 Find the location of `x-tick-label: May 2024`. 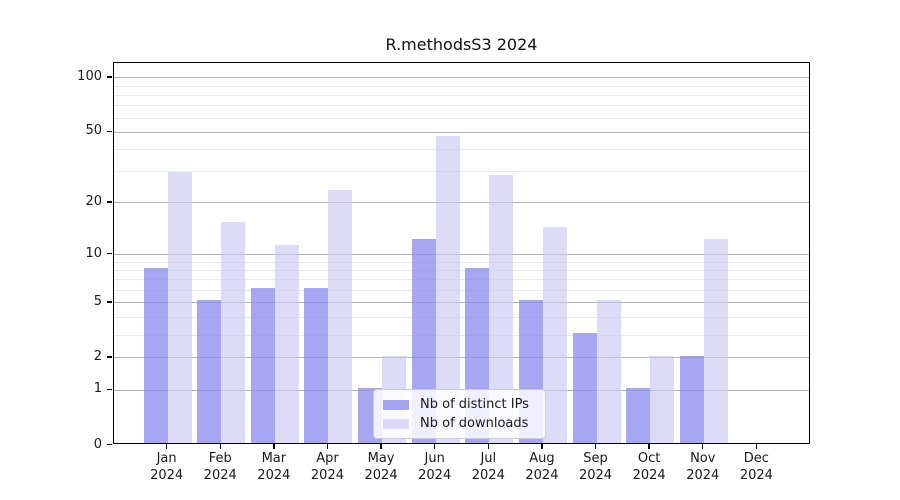

x-tick-label: May 2024 is located at coordinates (381, 467).